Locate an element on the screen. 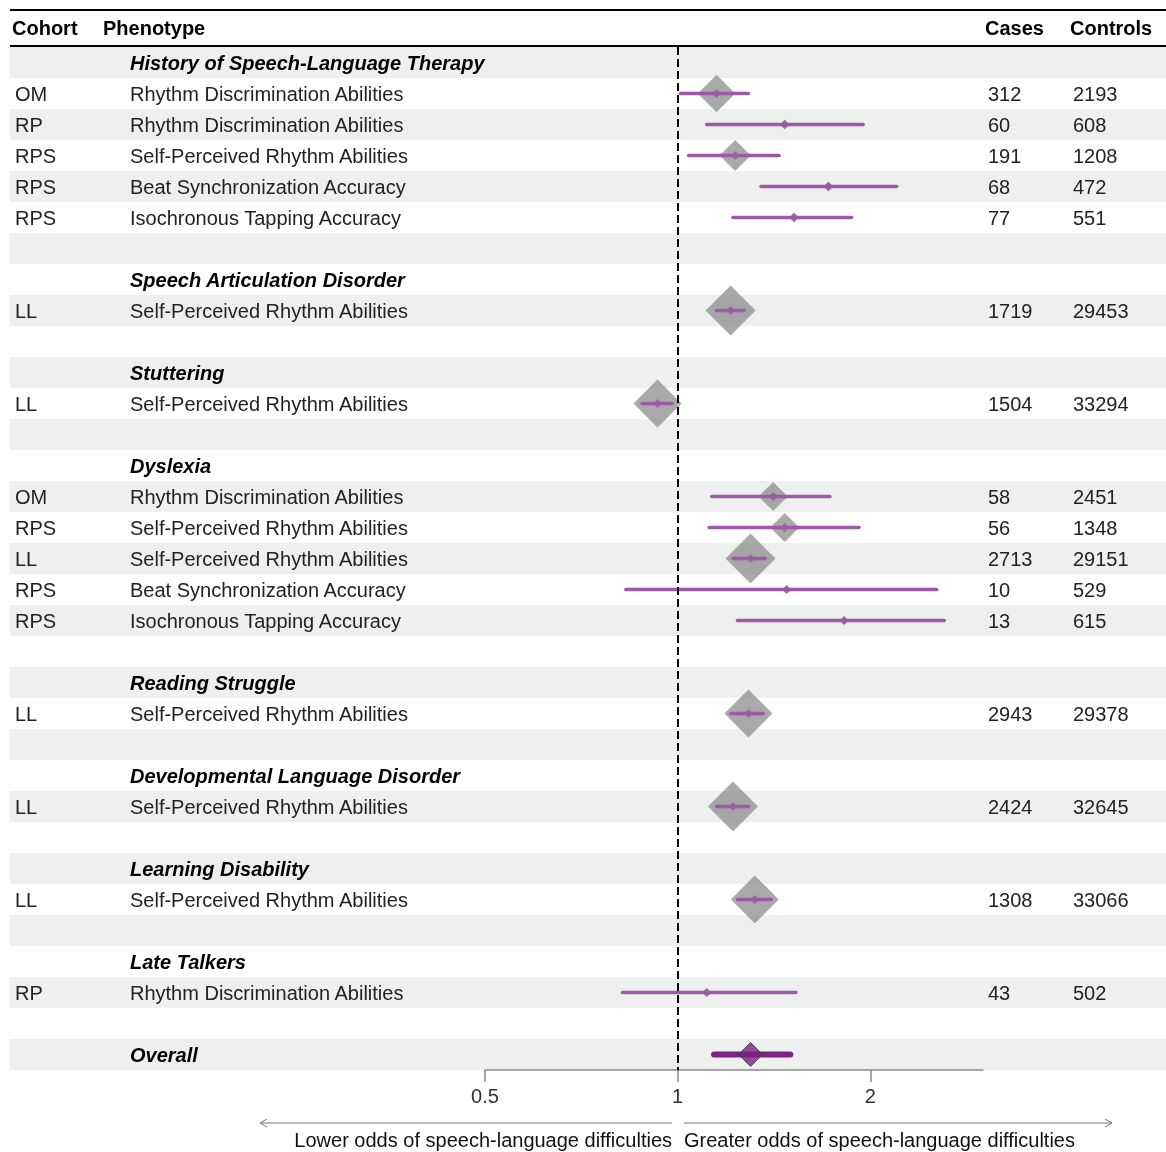 This screenshot has width=1166, height=1152. y-tick-label: Speech Articulation Disorder is located at coordinates (268, 279).